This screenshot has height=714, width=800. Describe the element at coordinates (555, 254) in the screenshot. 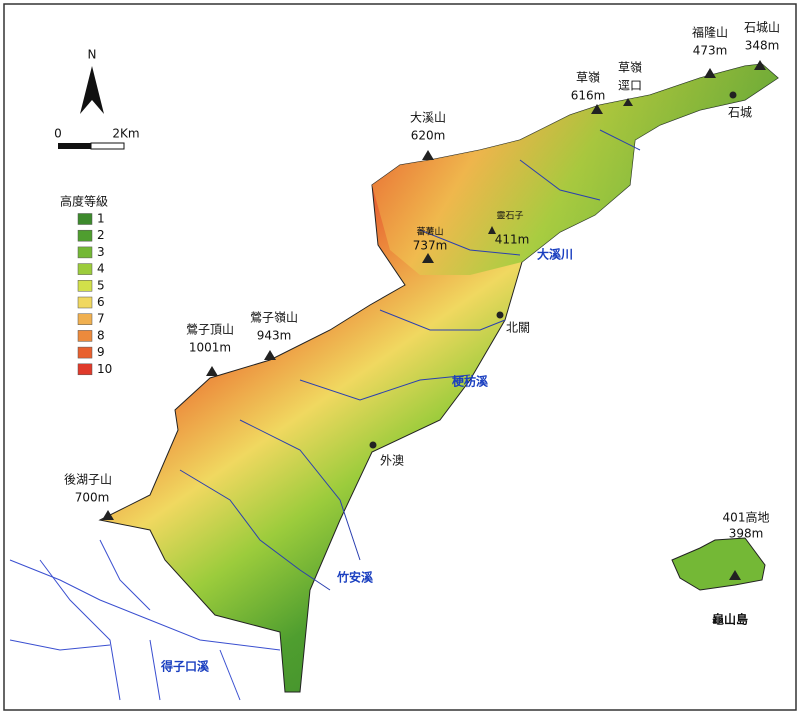

I see `river-label: 大溪川` at that location.